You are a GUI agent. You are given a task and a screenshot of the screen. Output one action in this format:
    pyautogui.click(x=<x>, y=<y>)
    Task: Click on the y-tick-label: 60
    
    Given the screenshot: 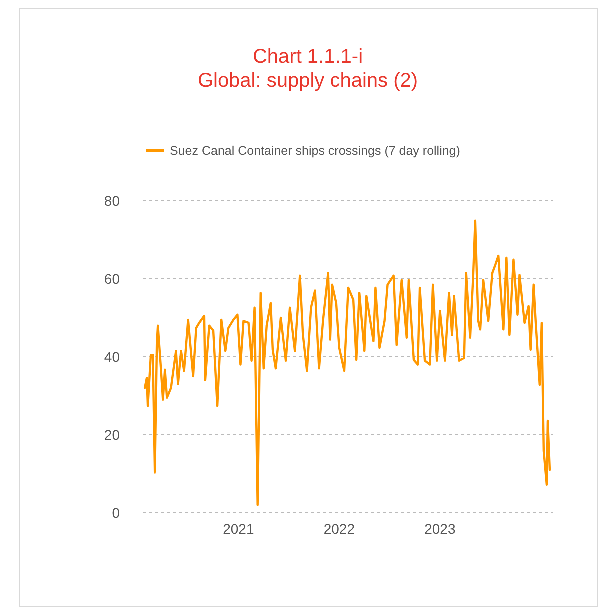 What is the action you would take?
    pyautogui.click(x=112, y=279)
    